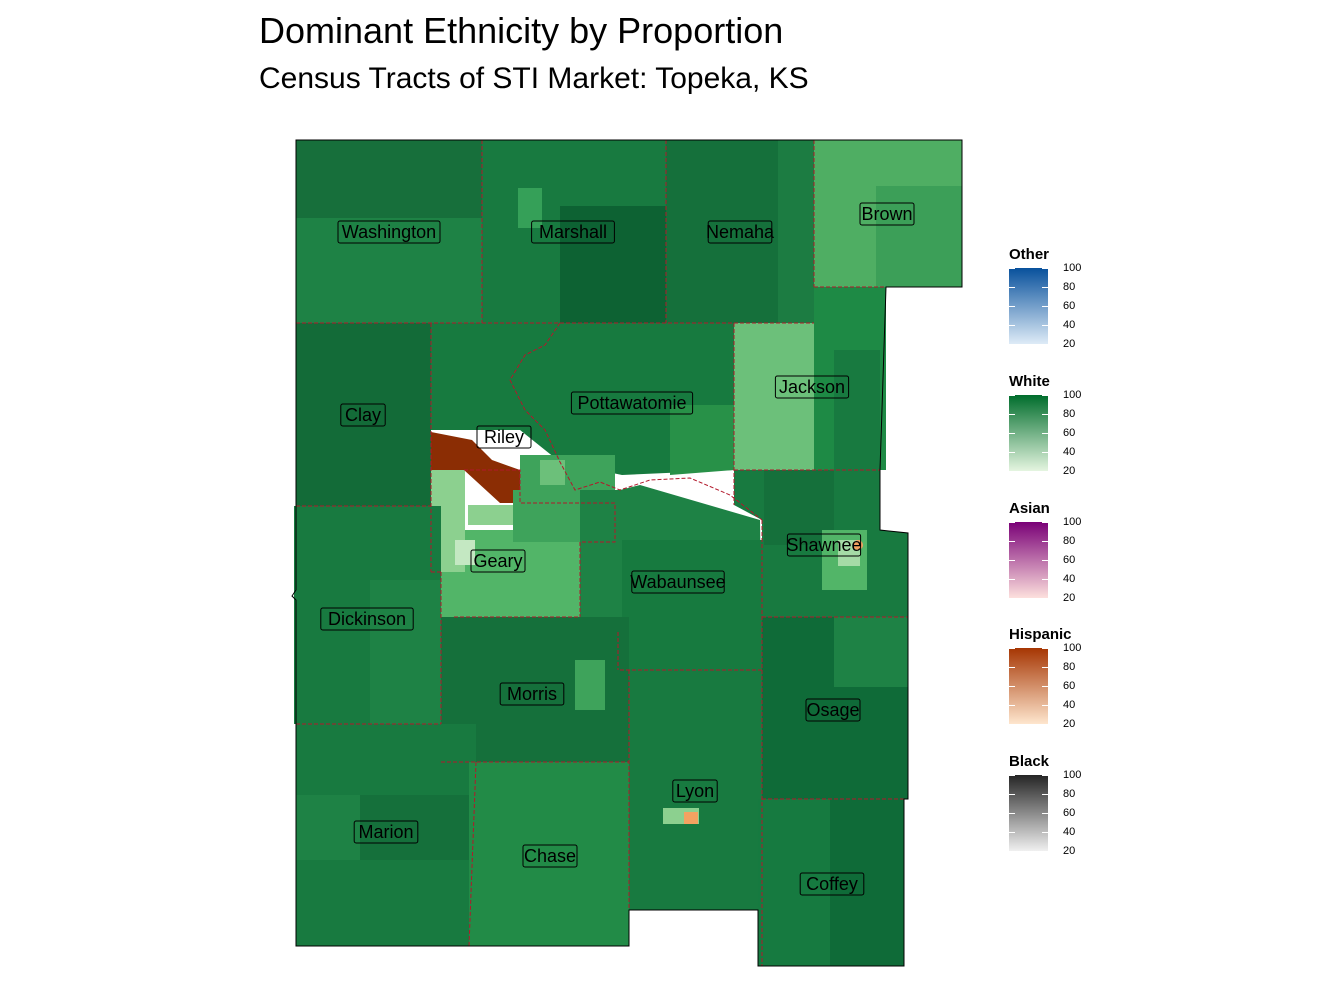  I want to click on county-label-text: Shawnee, so click(823, 545).